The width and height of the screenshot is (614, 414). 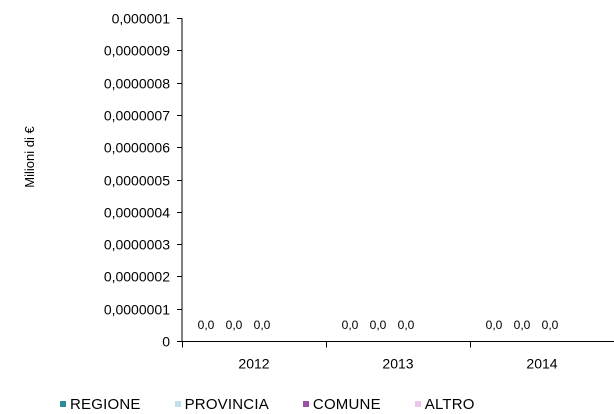 What do you see at coordinates (226, 404) in the screenshot?
I see `legend-label: PROVINCIA` at bounding box center [226, 404].